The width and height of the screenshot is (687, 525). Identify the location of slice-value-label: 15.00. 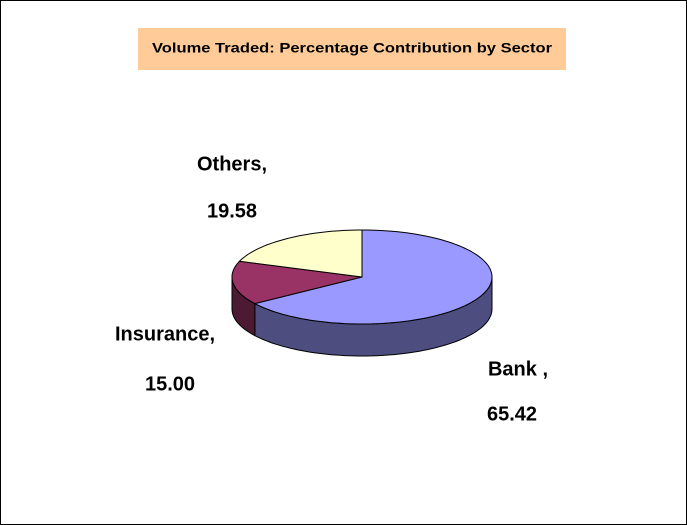
(170, 384).